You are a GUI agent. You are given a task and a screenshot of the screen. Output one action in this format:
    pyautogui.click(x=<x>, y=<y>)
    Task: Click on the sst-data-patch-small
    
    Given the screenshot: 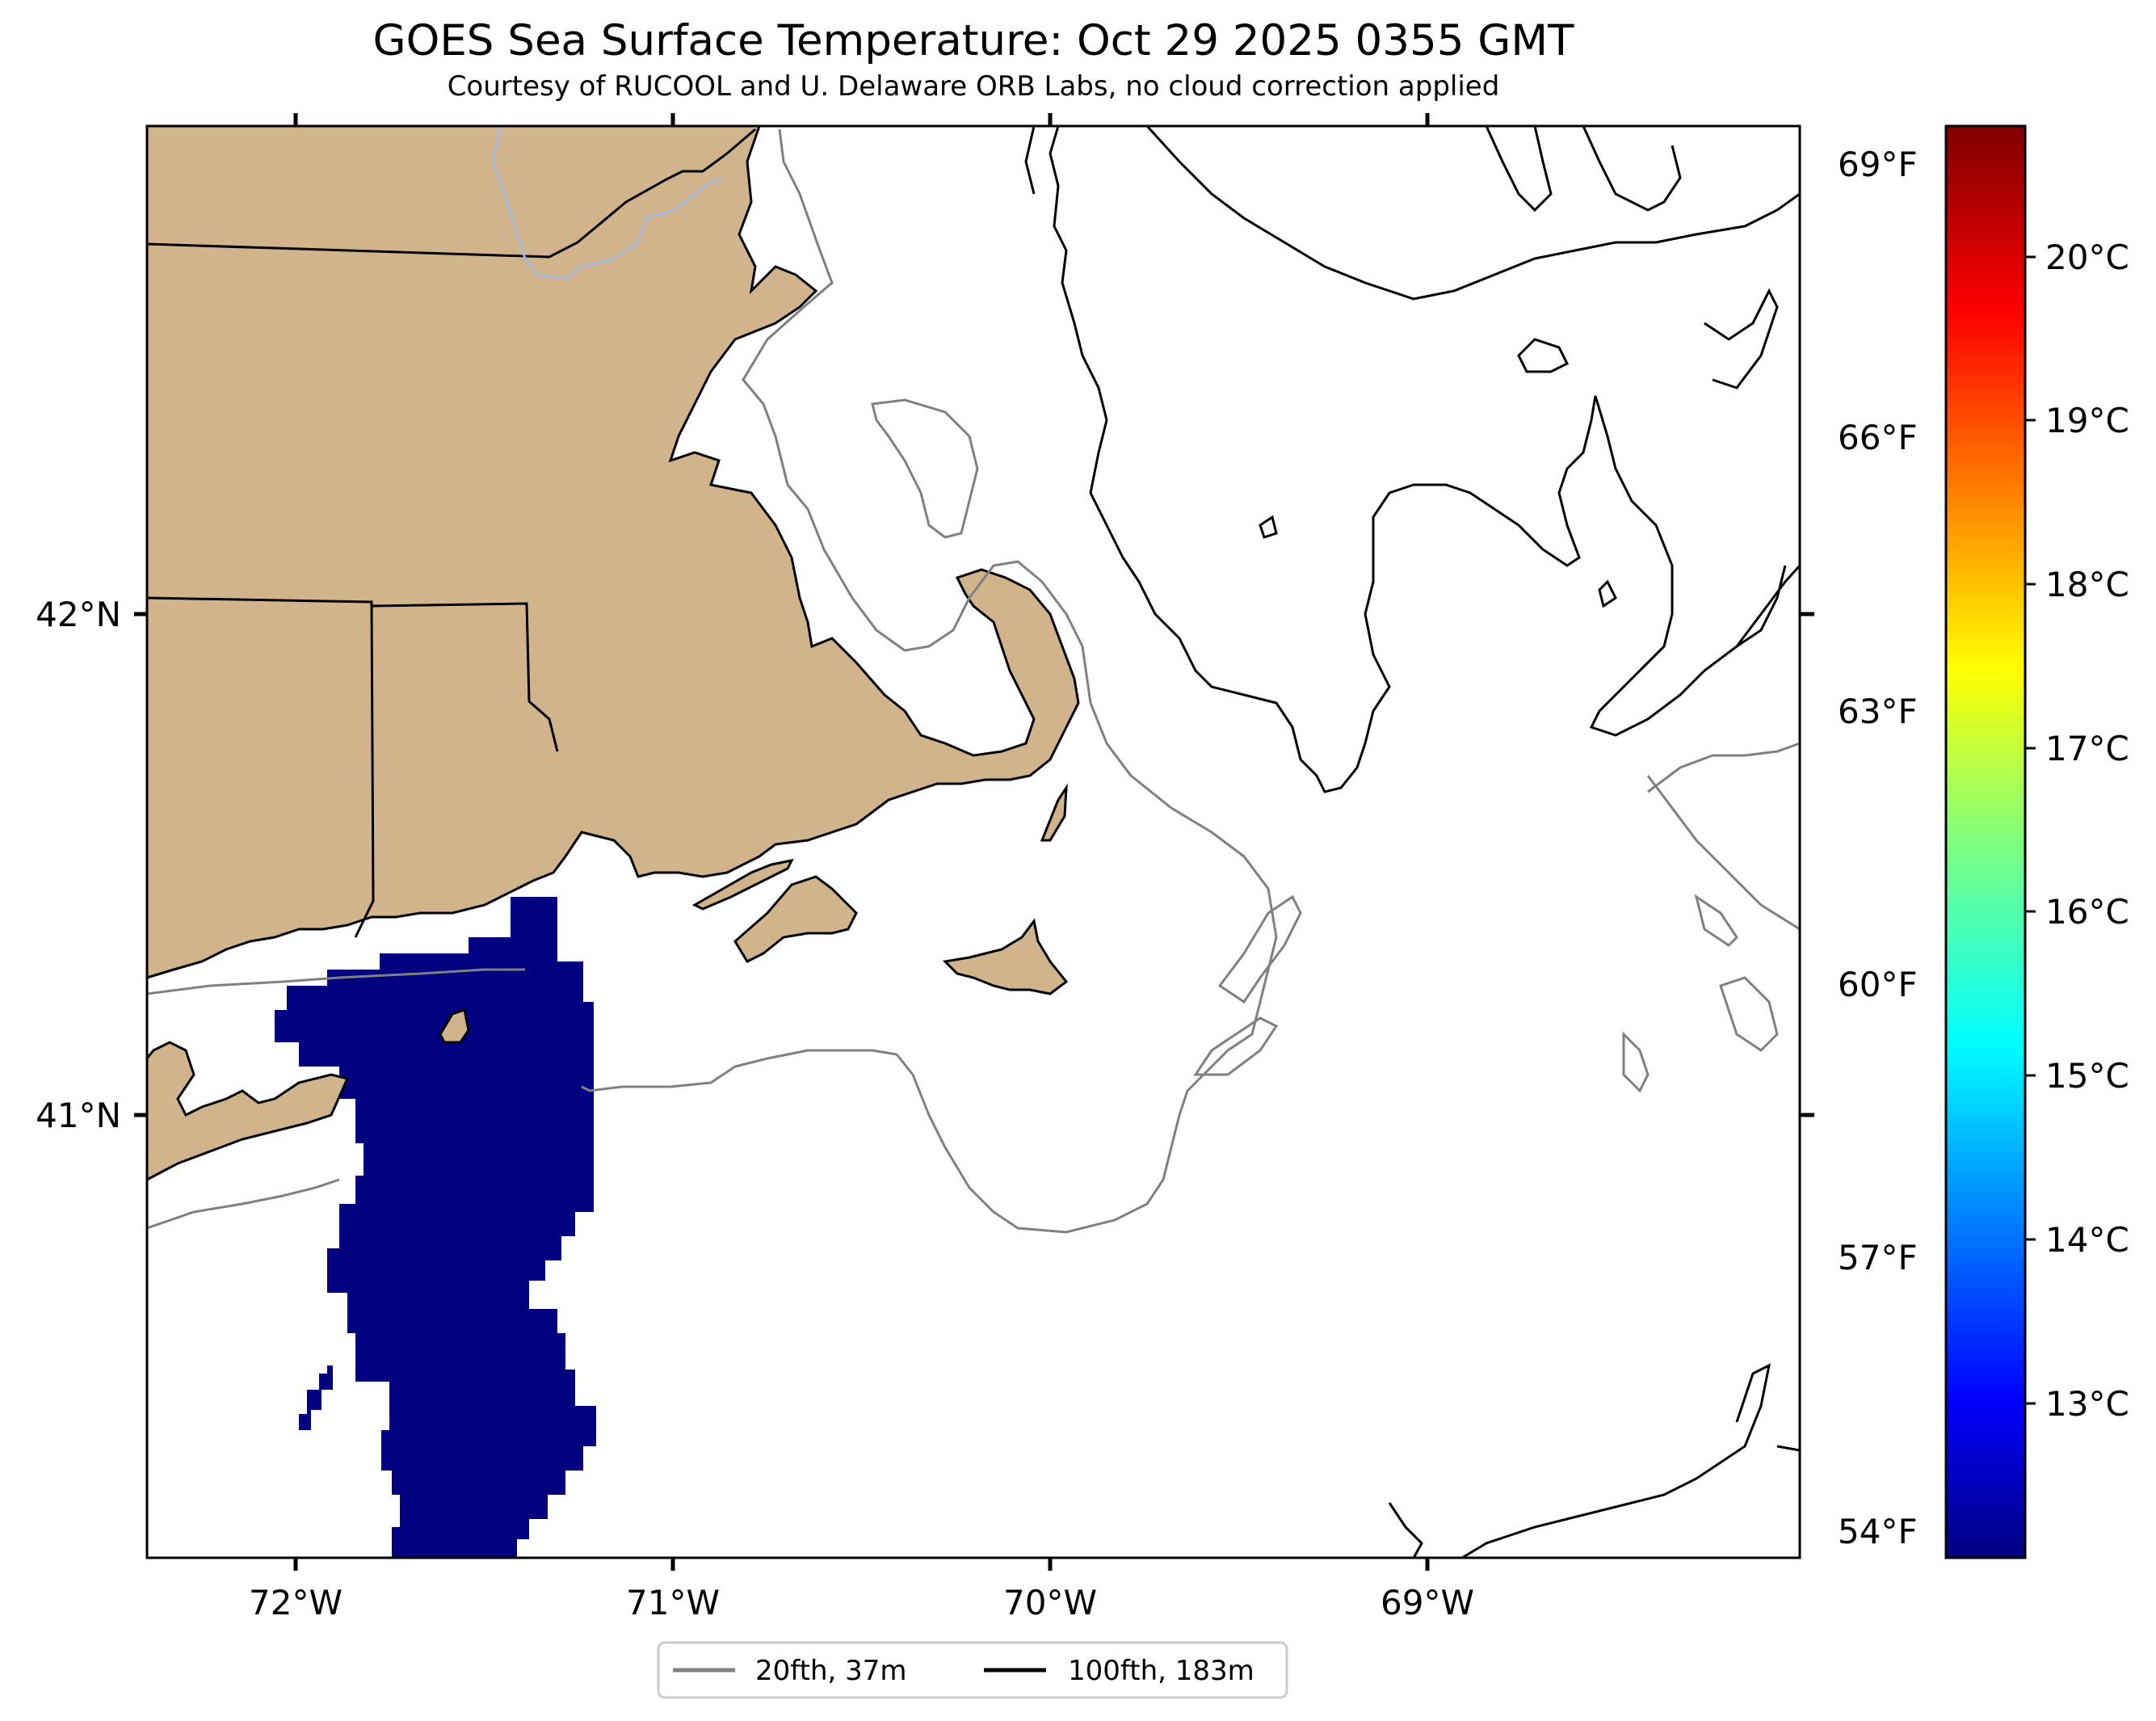 What is the action you would take?
    pyautogui.click(x=316, y=1397)
    